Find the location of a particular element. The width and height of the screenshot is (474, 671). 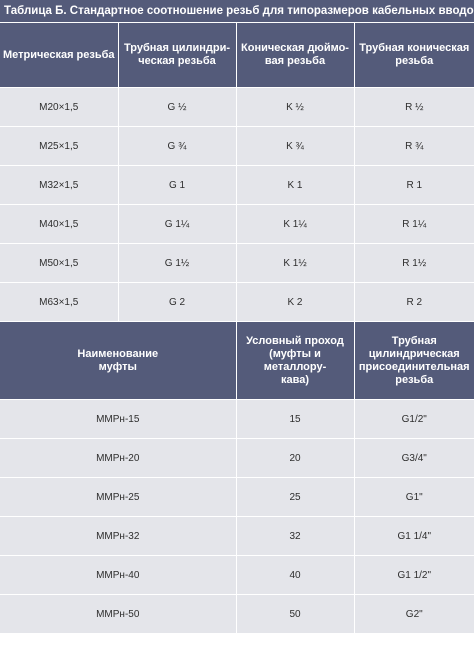

cell-nominal-bore: 32 is located at coordinates (295, 536).